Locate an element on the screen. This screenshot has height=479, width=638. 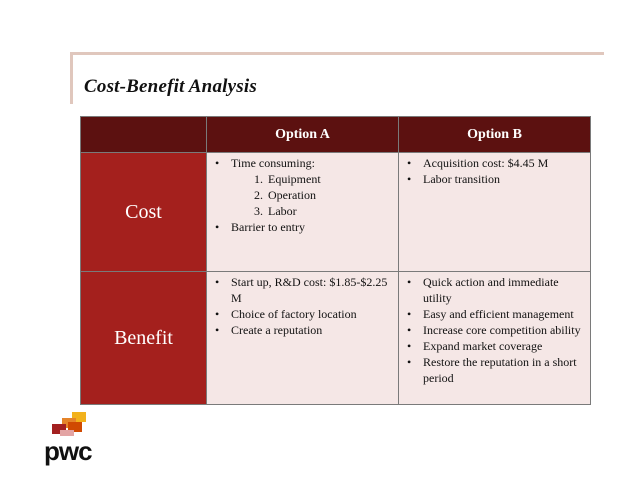
list-item: Labor transition is located at coordinates (494, 179).